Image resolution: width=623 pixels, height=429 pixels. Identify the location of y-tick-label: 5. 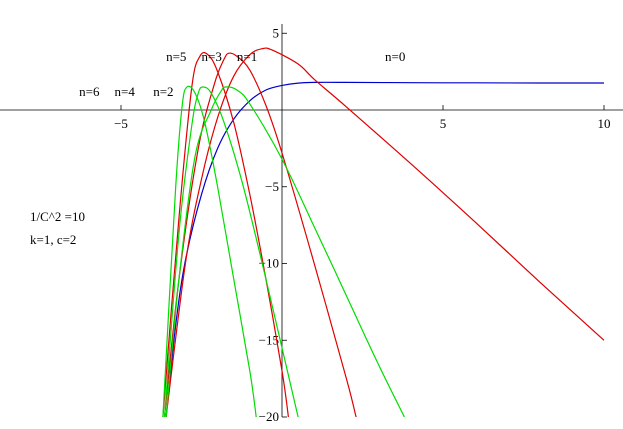
(276, 32).